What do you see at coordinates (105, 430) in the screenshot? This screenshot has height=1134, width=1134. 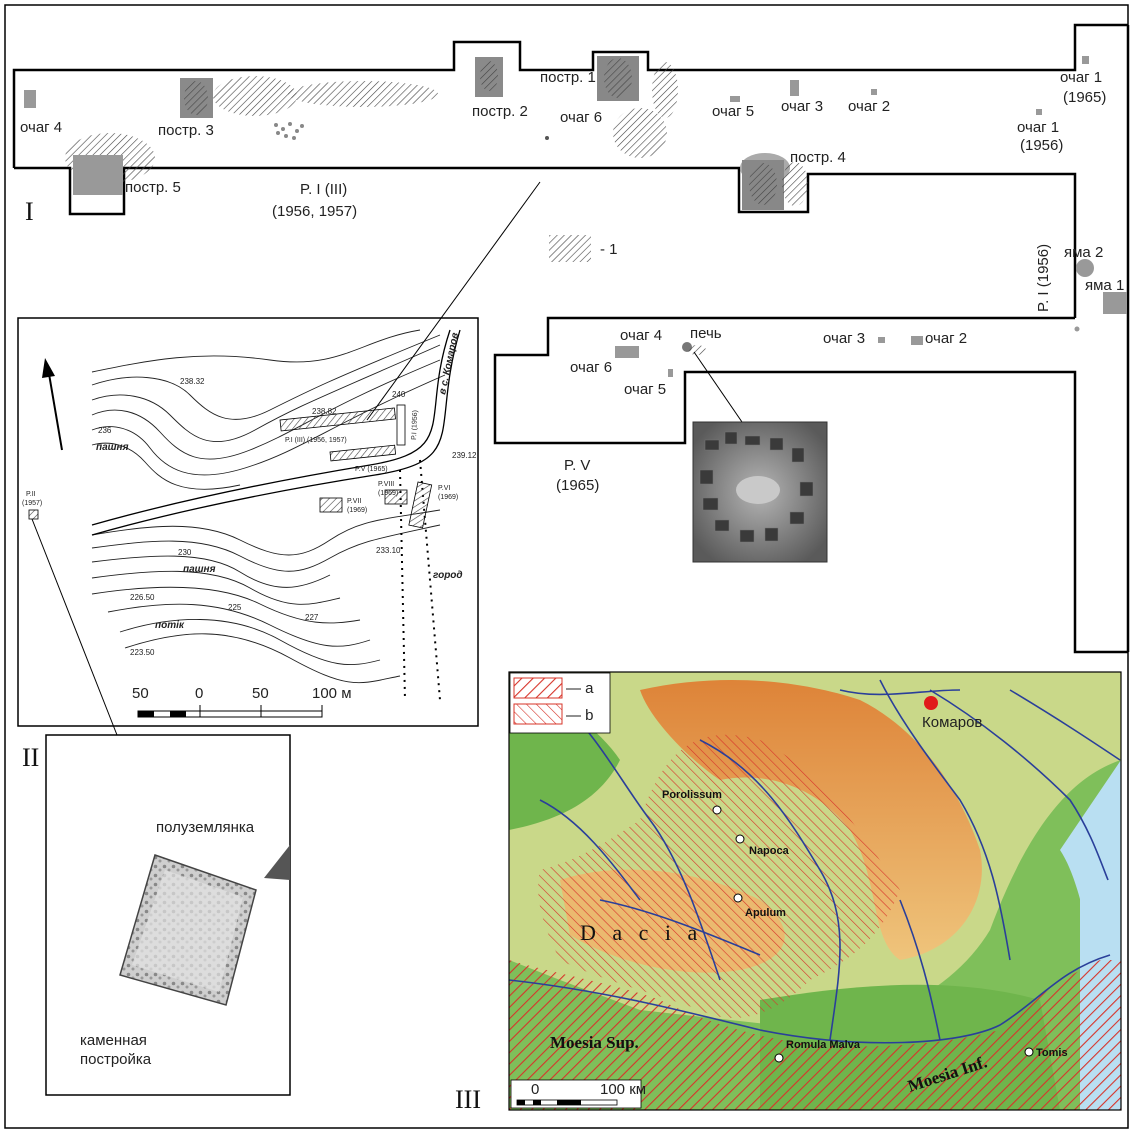 I see `contour-236: 236` at bounding box center [105, 430].